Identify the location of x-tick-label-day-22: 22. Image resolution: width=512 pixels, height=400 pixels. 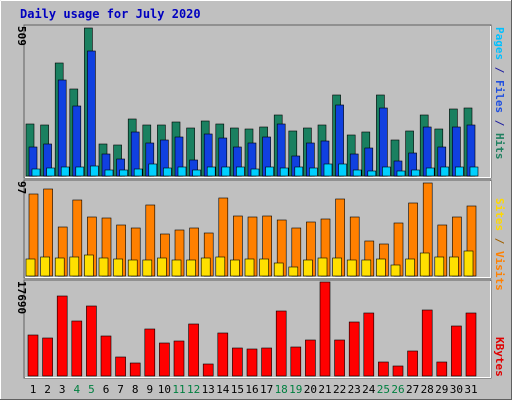
(339, 389).